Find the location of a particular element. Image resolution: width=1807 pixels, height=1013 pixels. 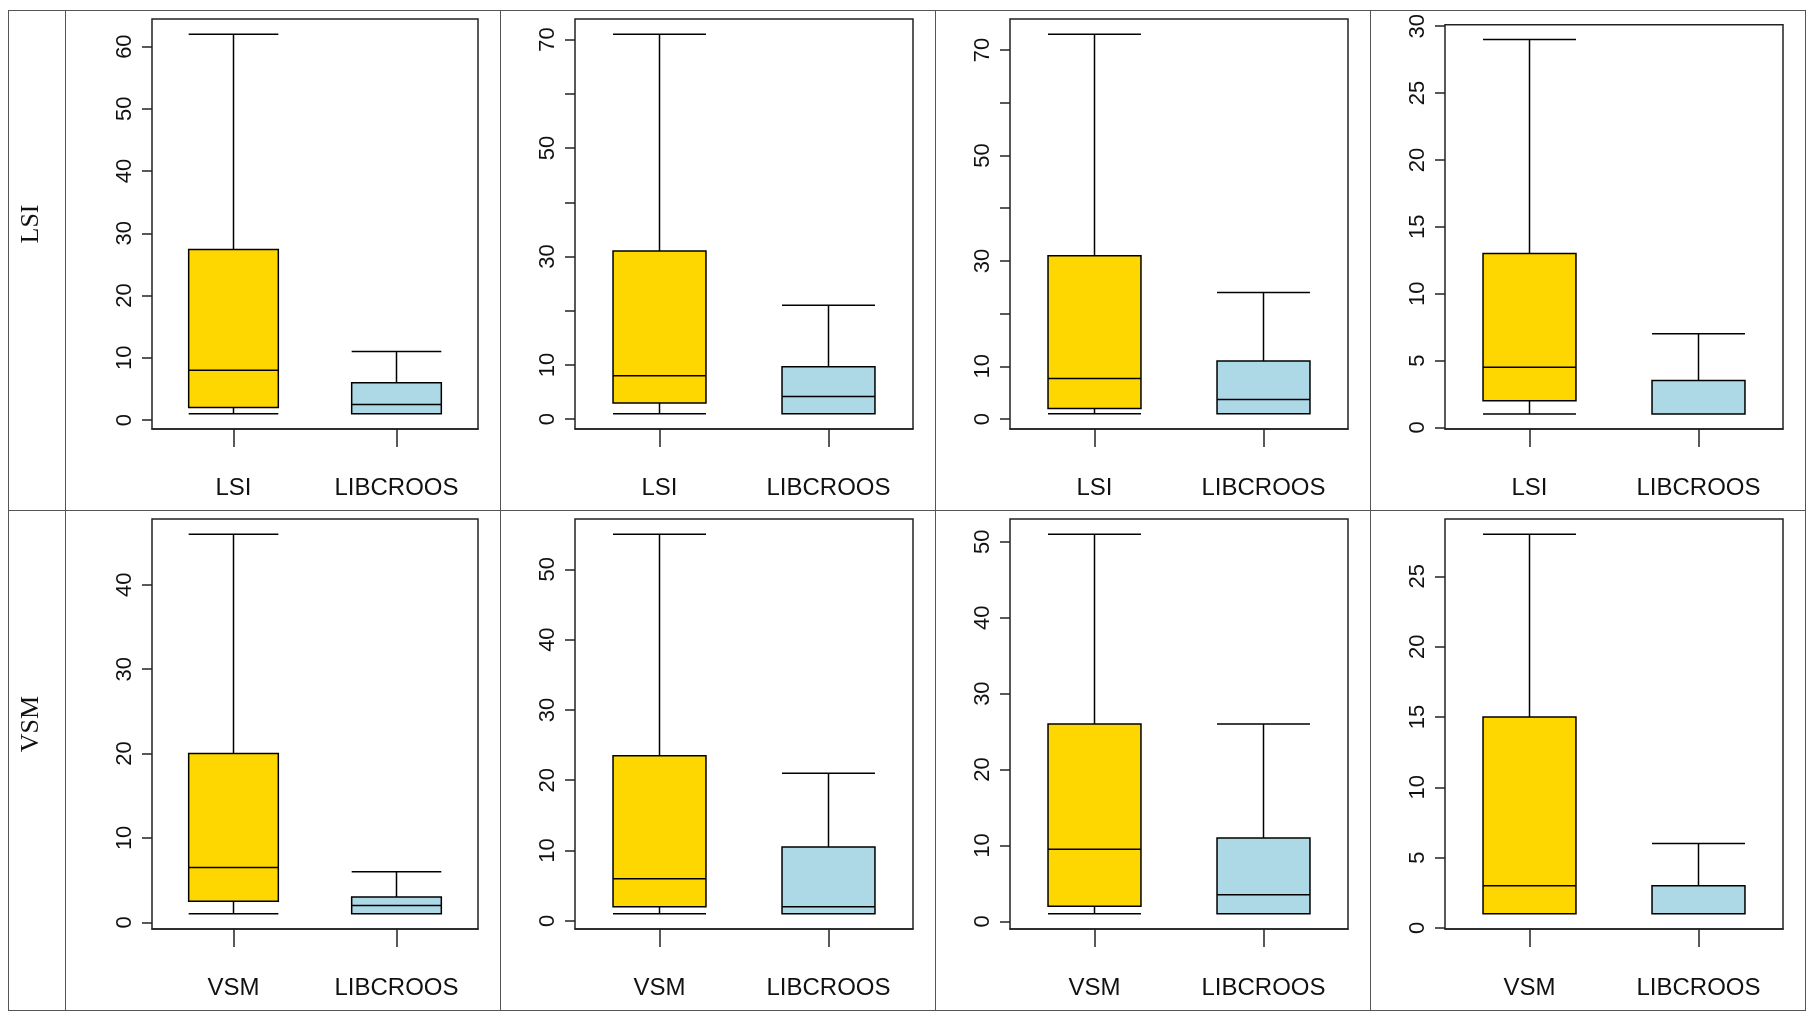

y-axis-title: VSM is located at coordinates (29, 724).